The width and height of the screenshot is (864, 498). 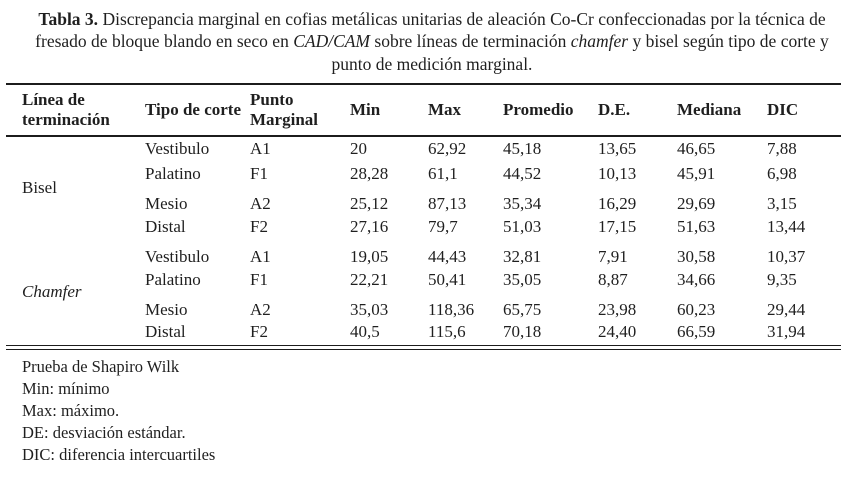 I want to click on footnote-line: DIC: diferencia intercuartiles, so click(x=119, y=454).